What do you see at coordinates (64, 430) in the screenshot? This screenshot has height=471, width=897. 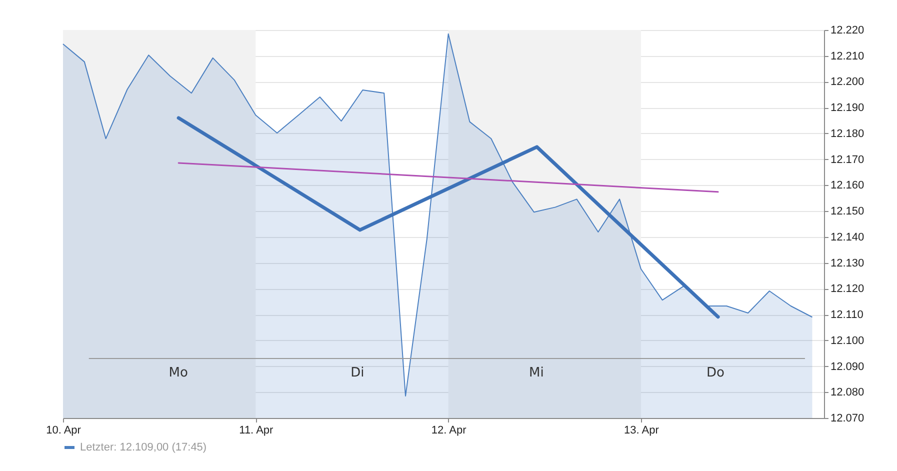 I see `x-tick-label: 10. Apr` at bounding box center [64, 430].